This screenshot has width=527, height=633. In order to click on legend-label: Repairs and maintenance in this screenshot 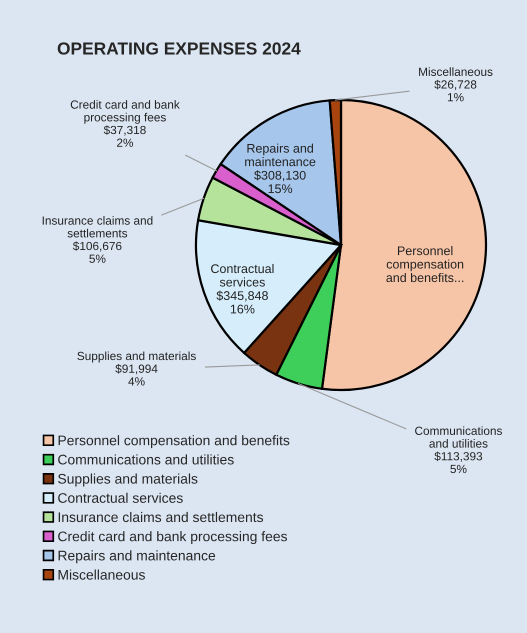, I will do `click(137, 557)`.